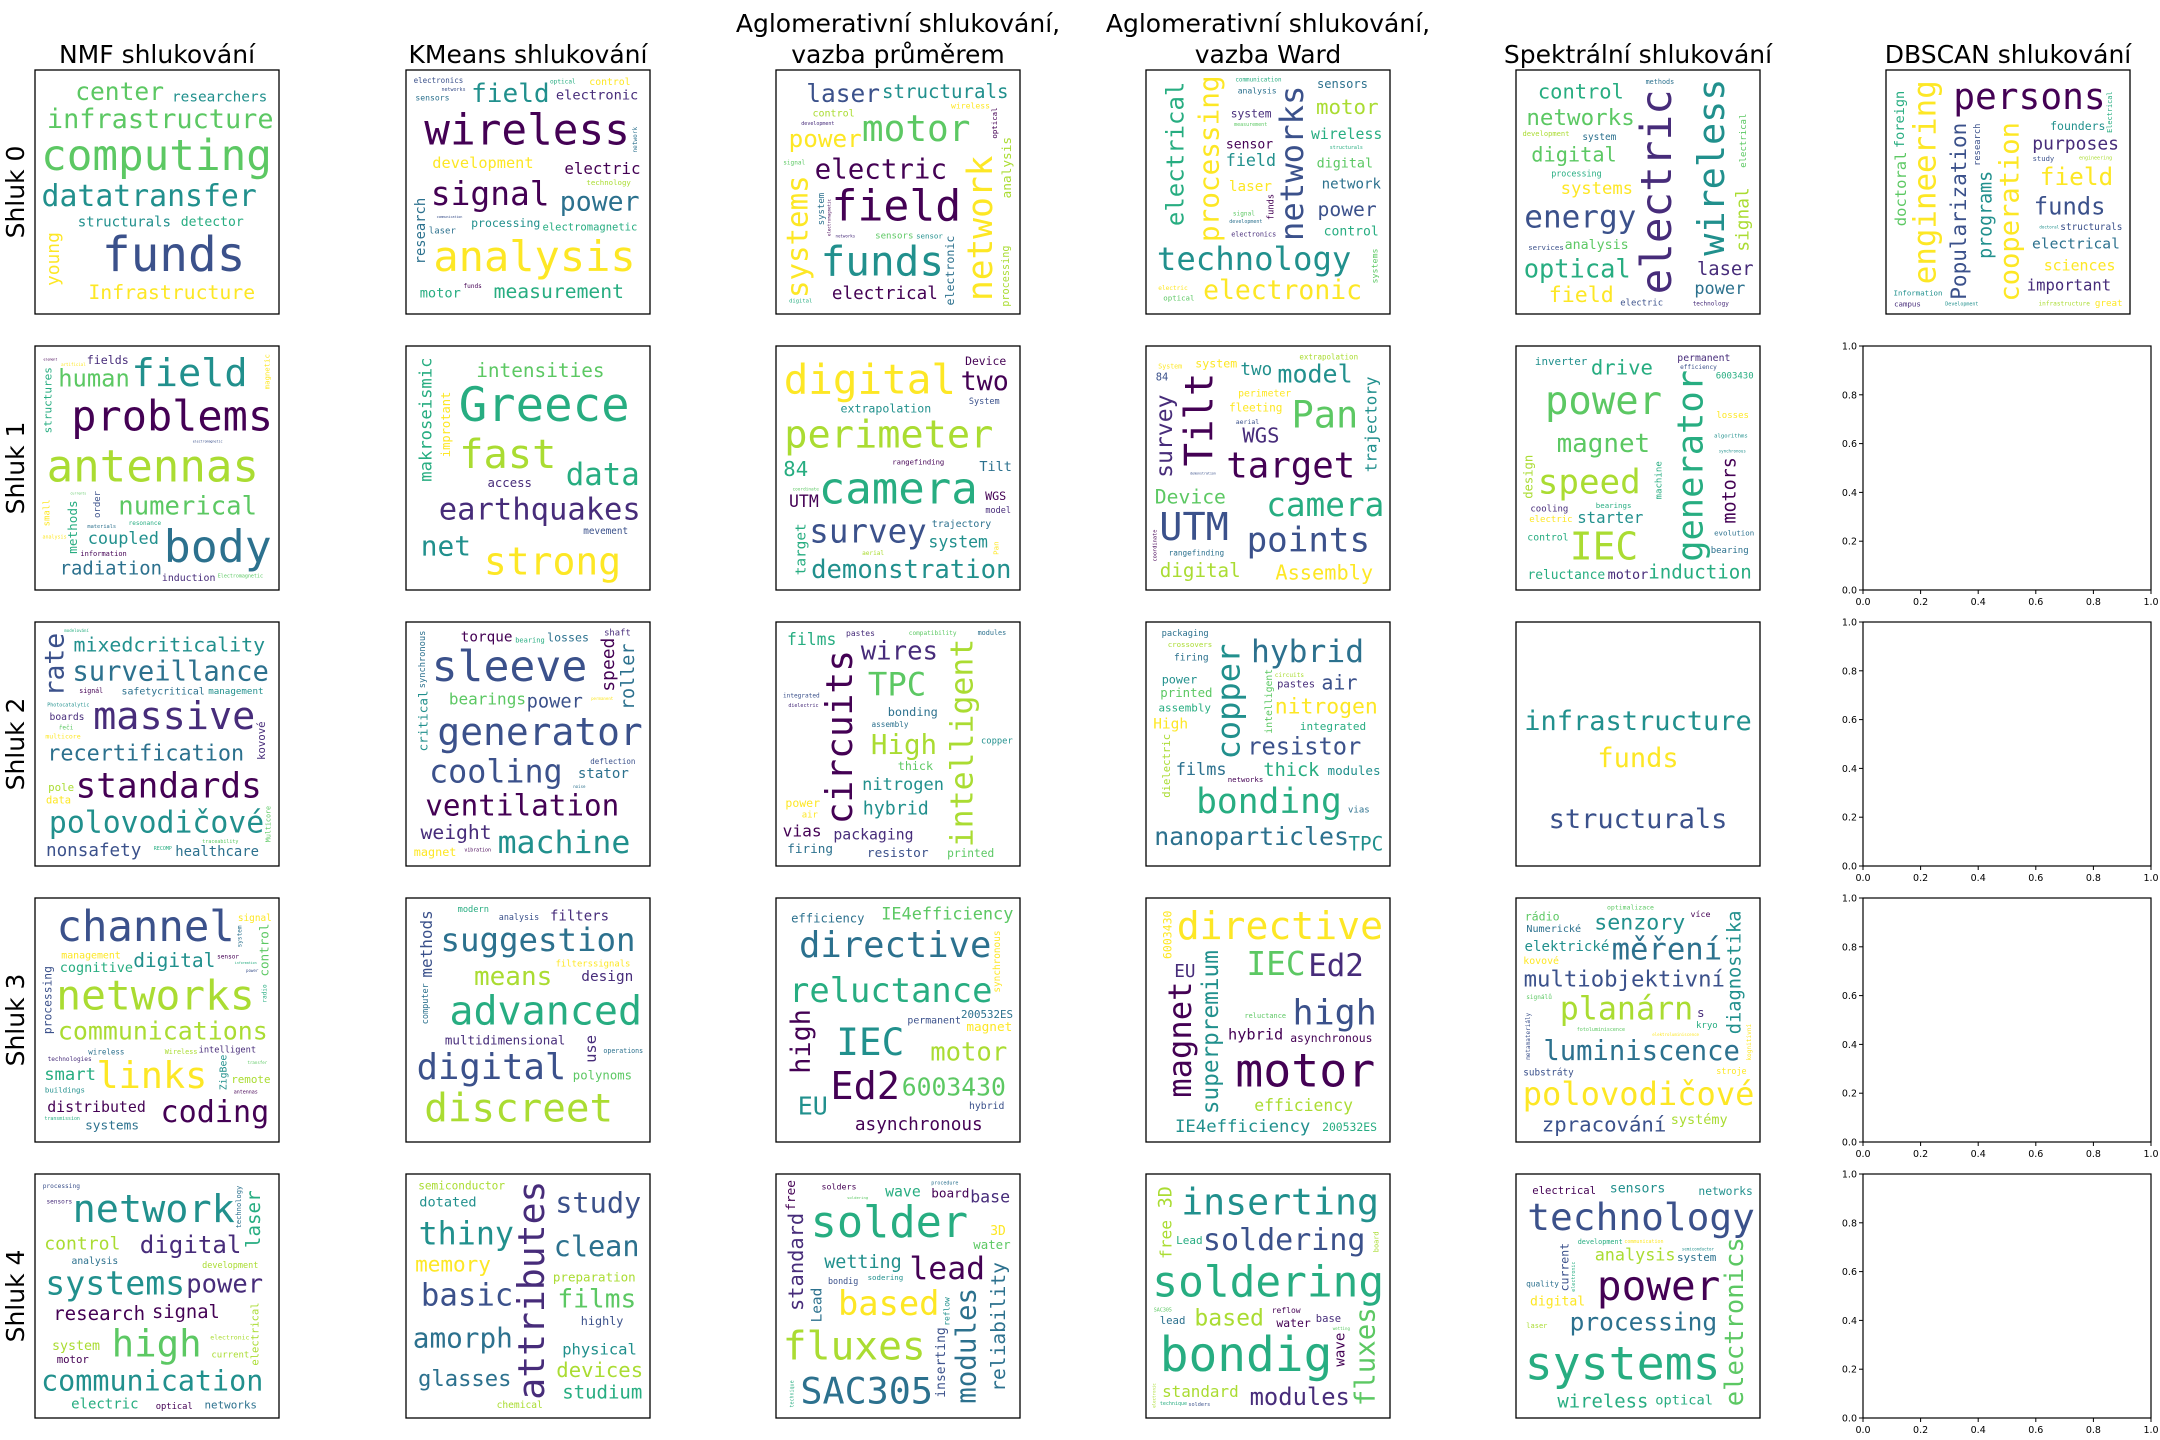 The height and width of the screenshot is (1440, 2160). Describe the element at coordinates (95, 1261) in the screenshot. I see `cloud-word: analysis` at that location.